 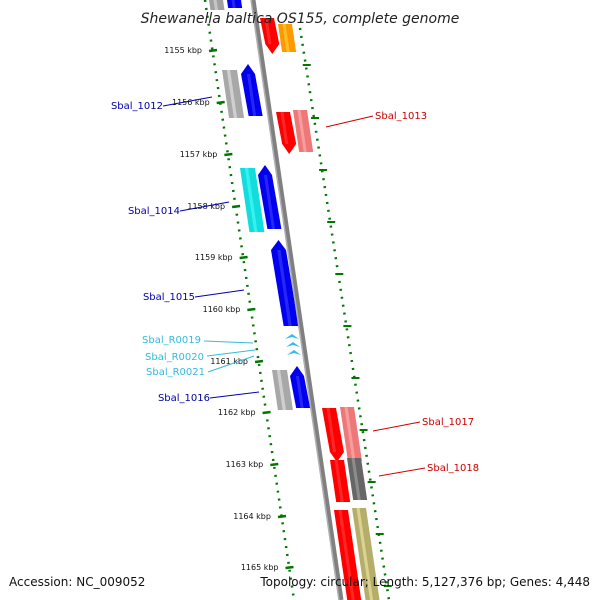 I want to click on tick-row-right, so click(x=344, y=313).